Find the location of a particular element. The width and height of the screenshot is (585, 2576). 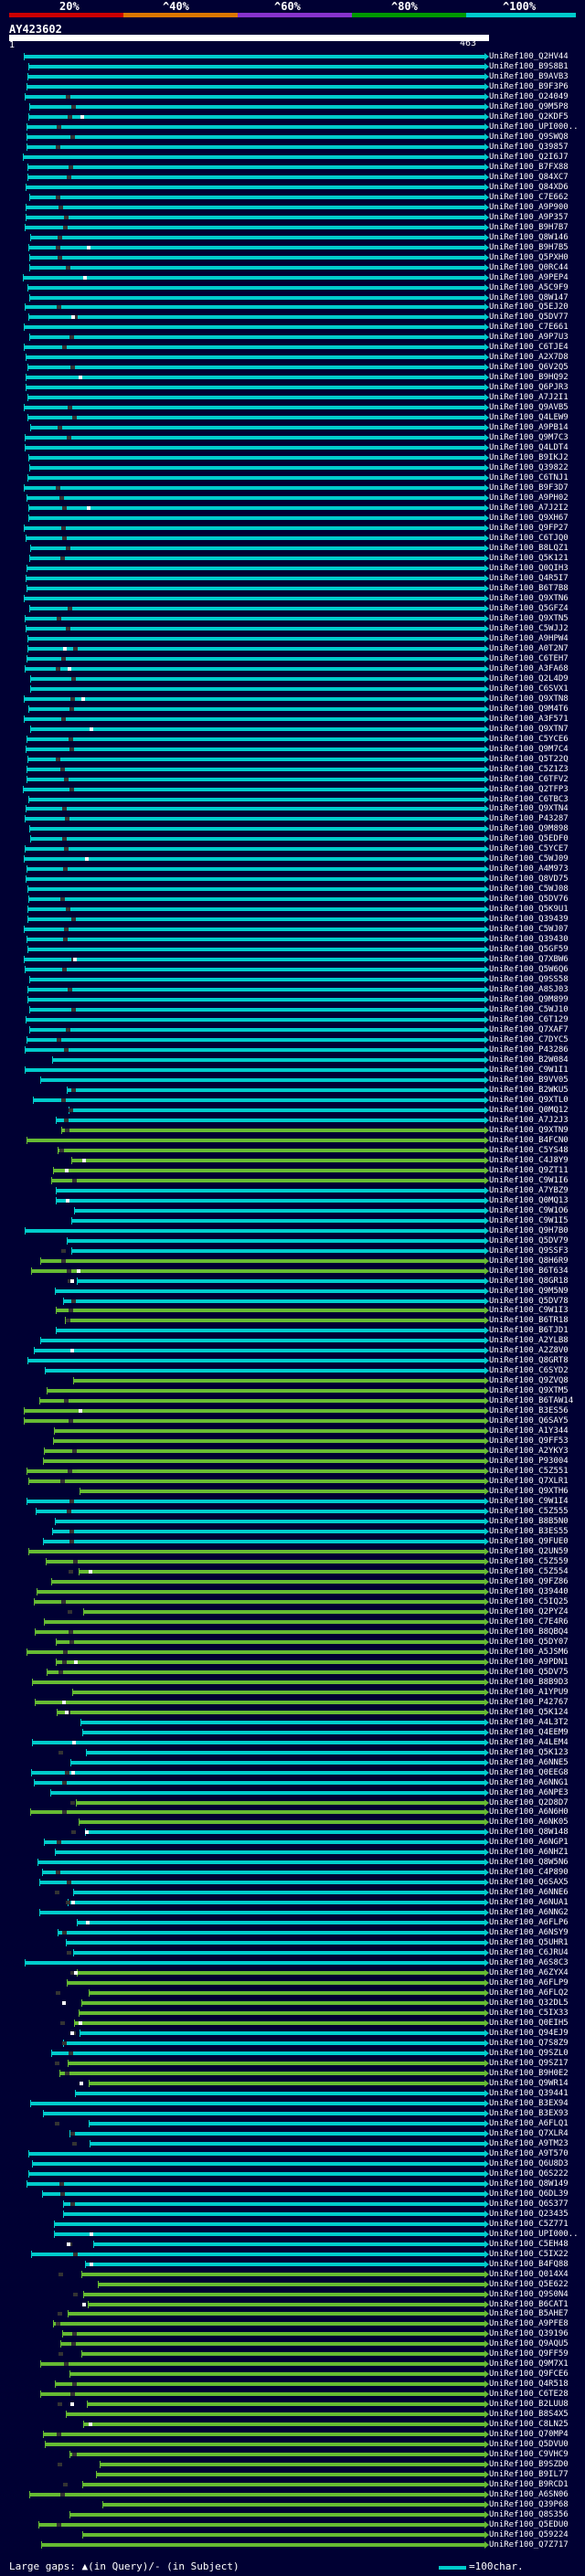

hit-label: UniRef100_Q39822 is located at coordinates (529, 468).